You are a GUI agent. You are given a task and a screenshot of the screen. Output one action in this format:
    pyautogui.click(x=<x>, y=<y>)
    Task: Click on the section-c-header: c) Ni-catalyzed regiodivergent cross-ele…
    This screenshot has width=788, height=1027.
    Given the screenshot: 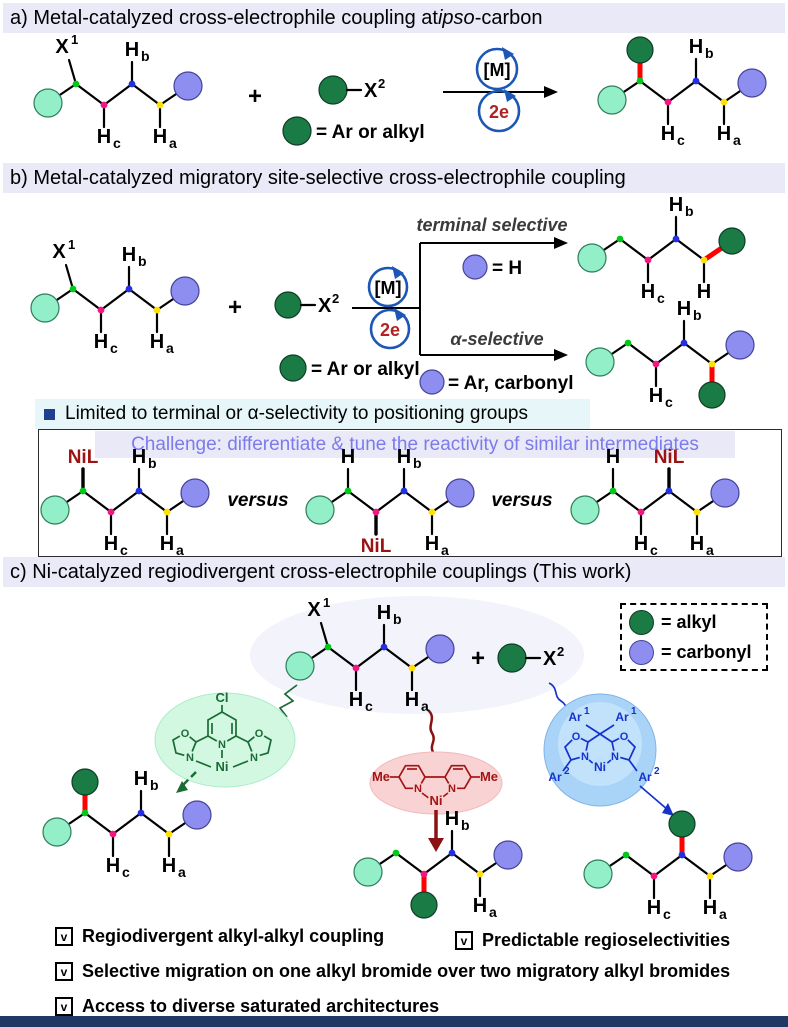 What is the action you would take?
    pyautogui.click(x=394, y=572)
    